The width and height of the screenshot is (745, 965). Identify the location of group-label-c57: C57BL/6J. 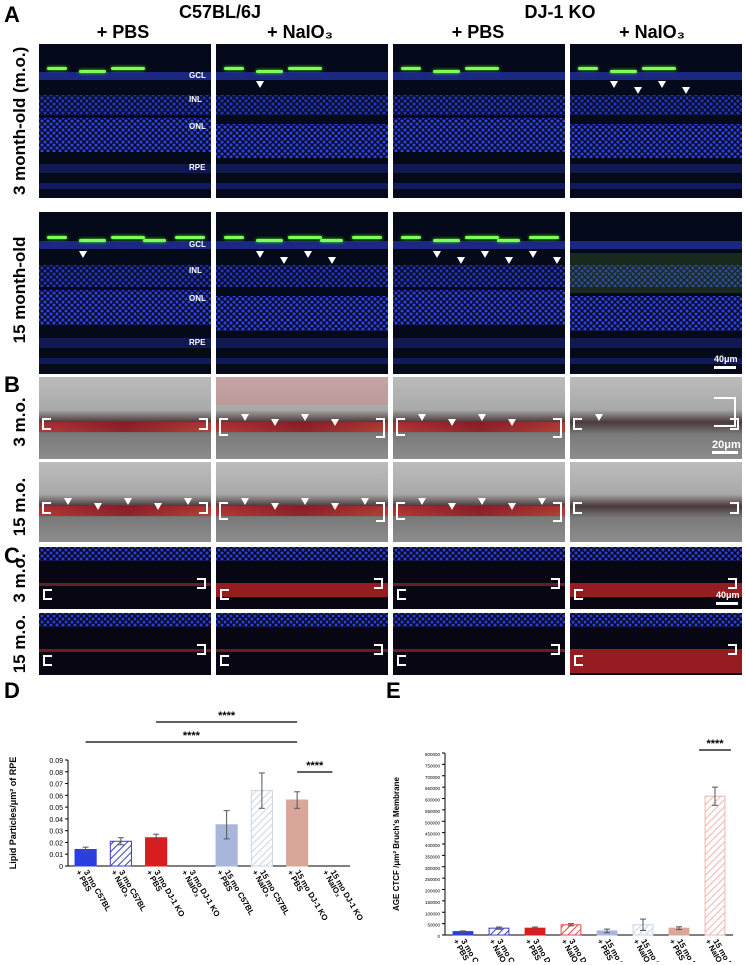
(220, 12).